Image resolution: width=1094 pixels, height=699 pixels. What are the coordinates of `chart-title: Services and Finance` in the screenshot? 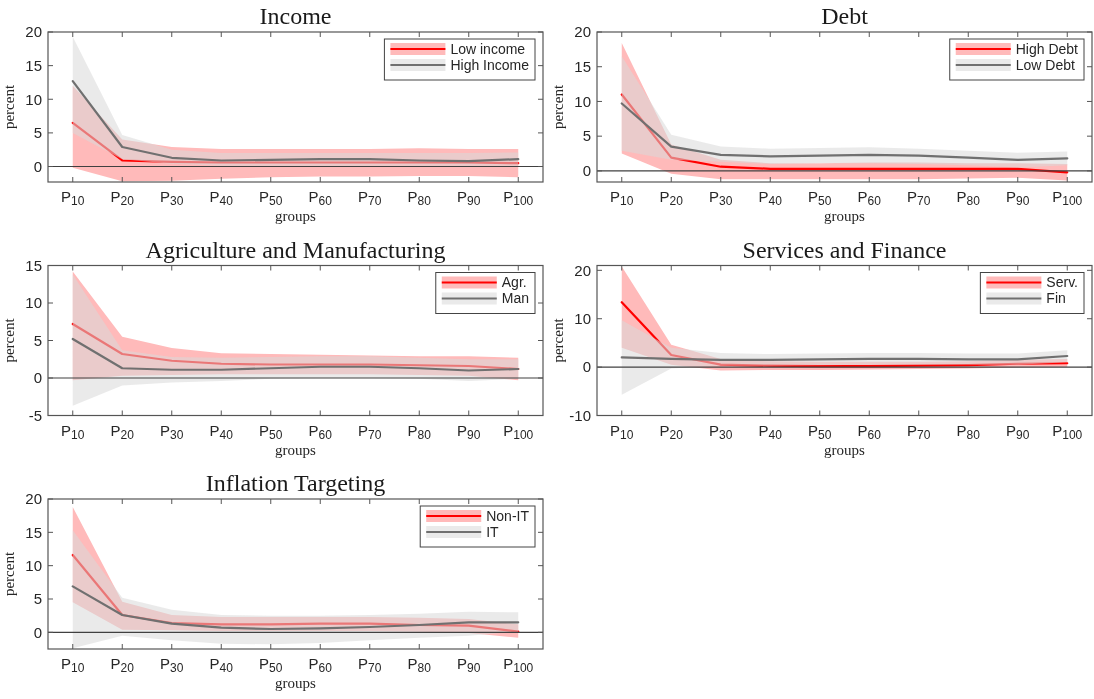 It's located at (844, 249).